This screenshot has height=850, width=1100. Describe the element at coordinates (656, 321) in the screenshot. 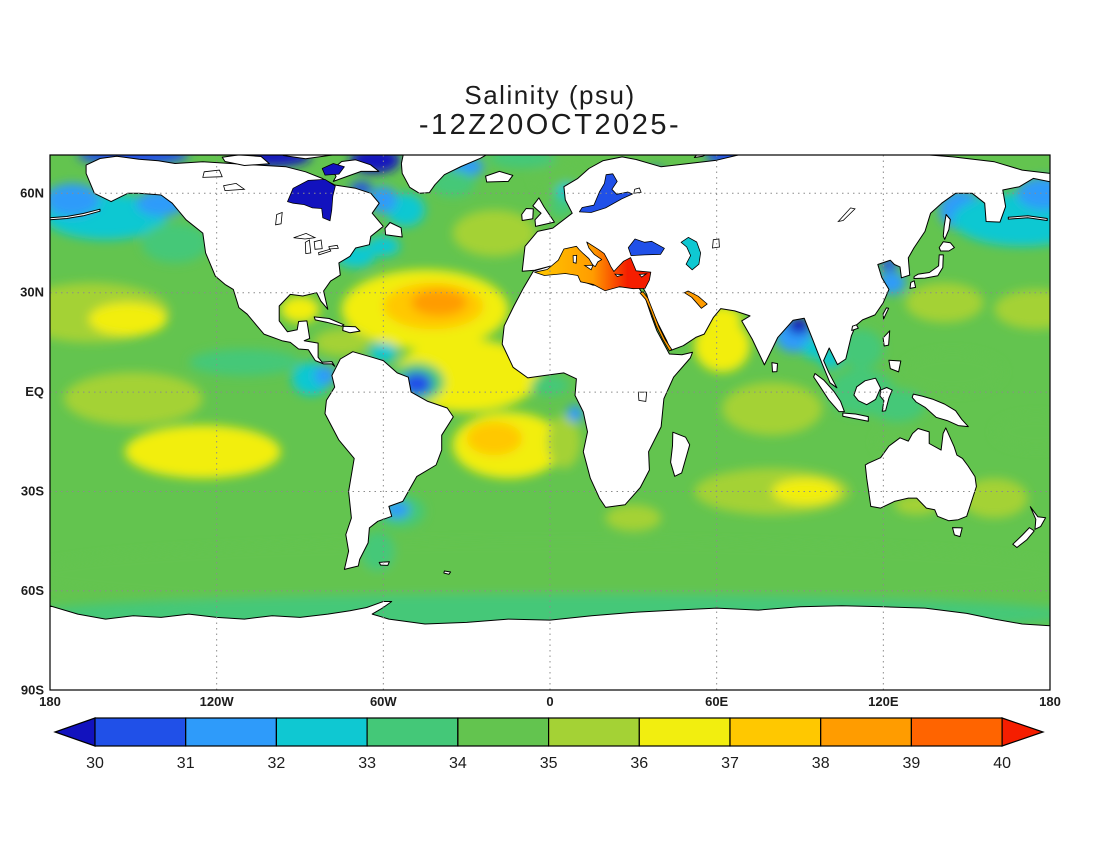

I see `sea-red-sea` at that location.